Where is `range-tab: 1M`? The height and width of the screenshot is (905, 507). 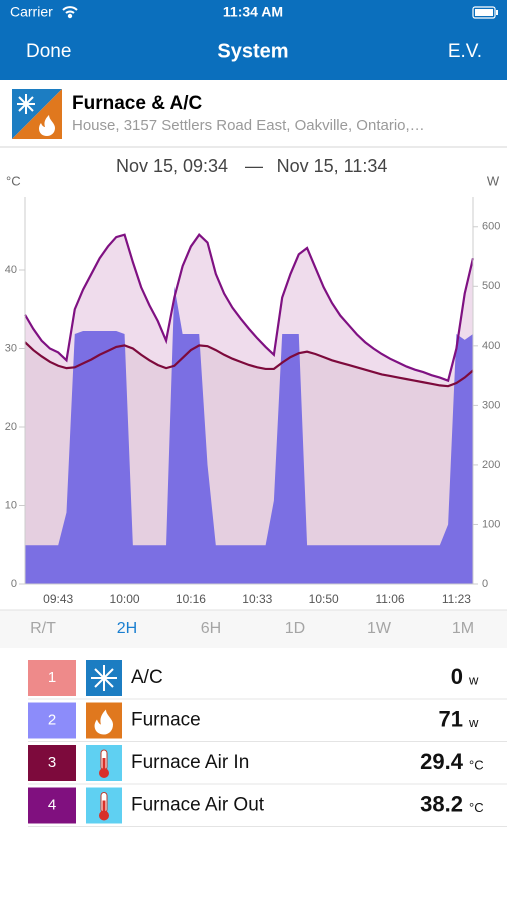
range-tab: 1M is located at coordinates (463, 628).